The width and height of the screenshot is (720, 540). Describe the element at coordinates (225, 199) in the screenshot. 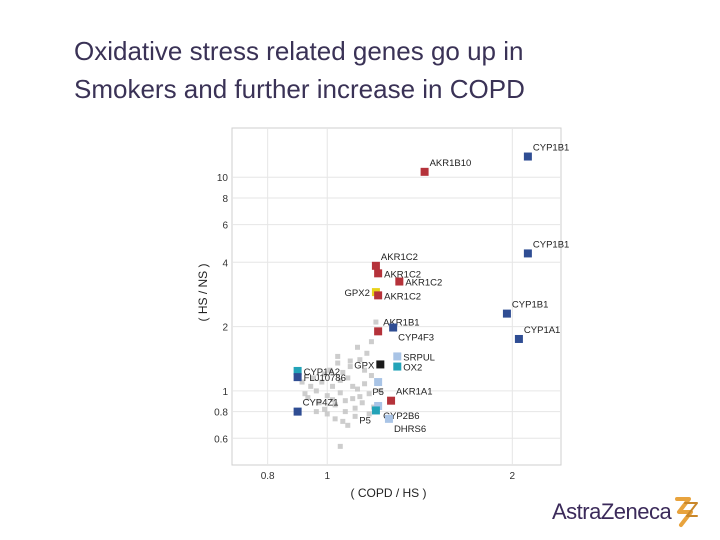

I see `y-tick-label: 8` at that location.